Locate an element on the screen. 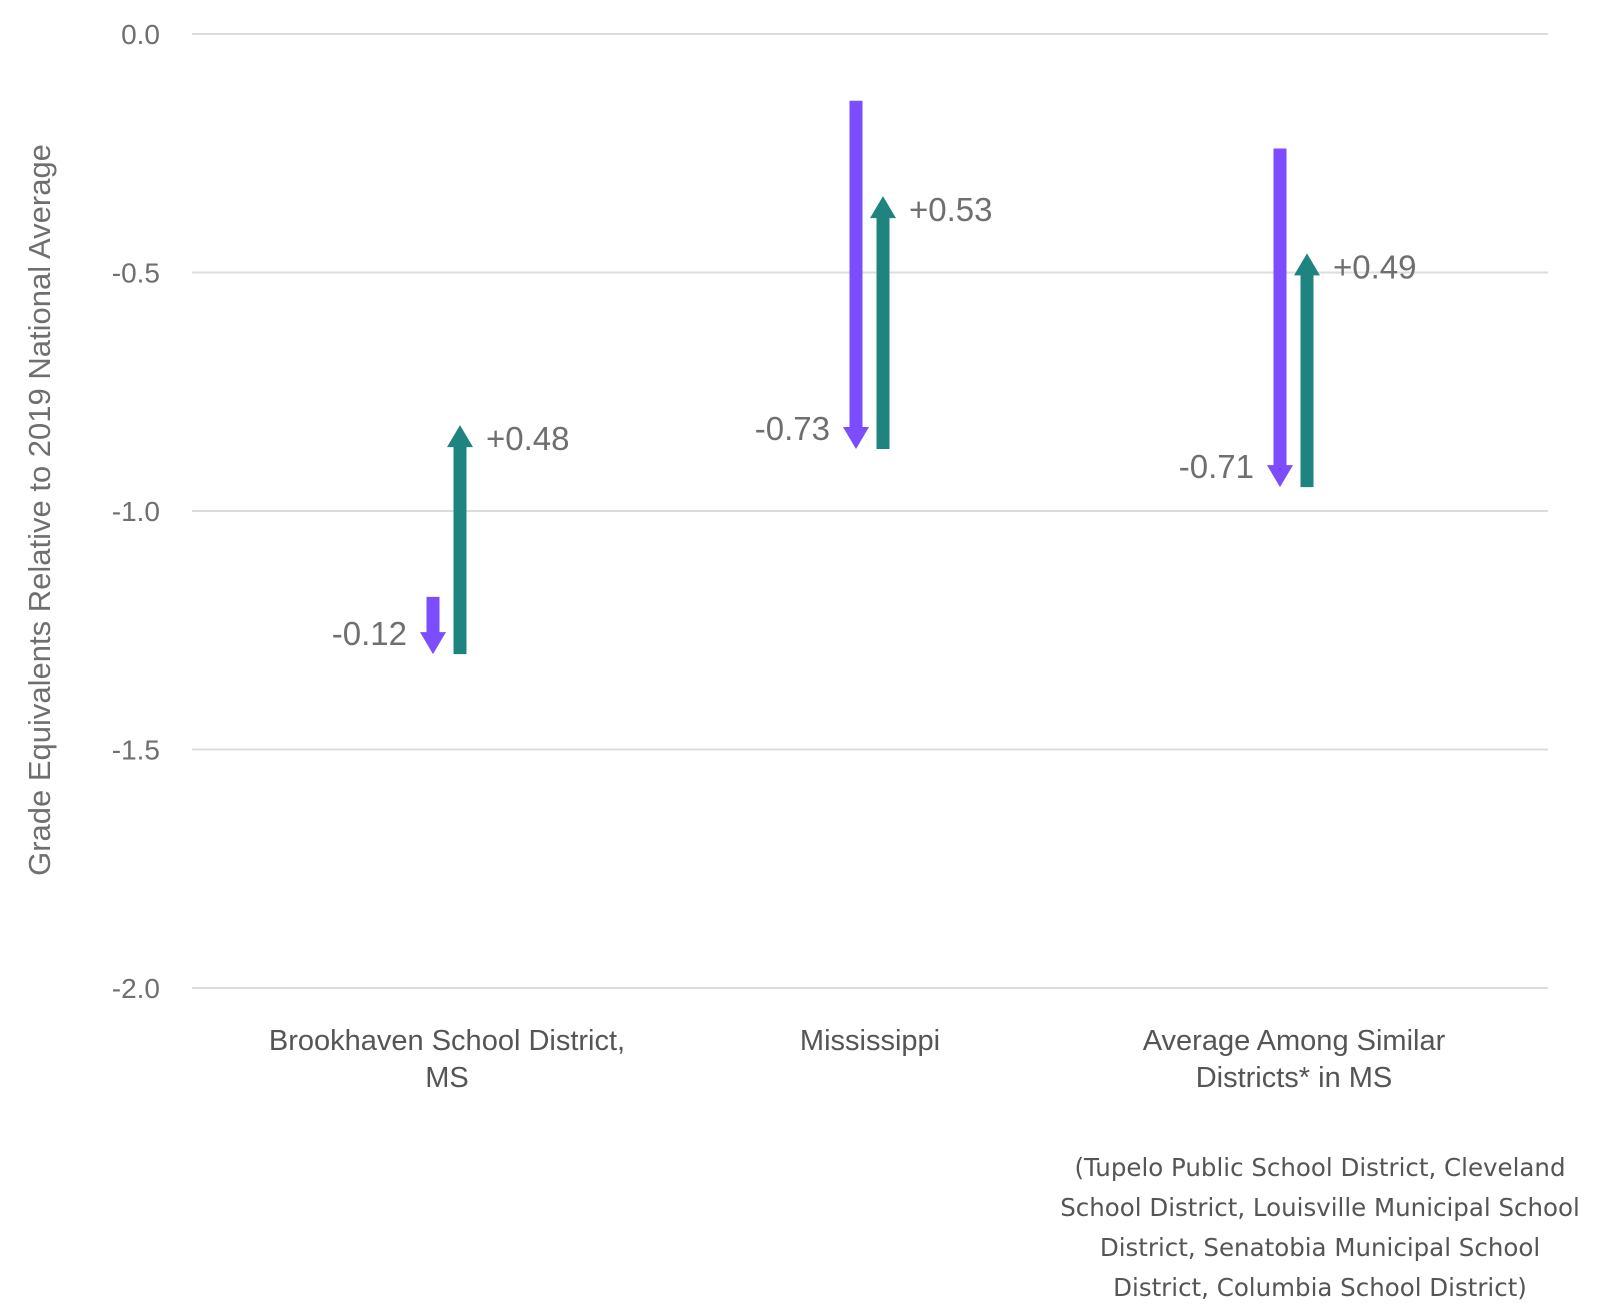 Image resolution: width=1600 pixels, height=1312 pixels. decline-value-label: -0.71 is located at coordinates (1216, 466).